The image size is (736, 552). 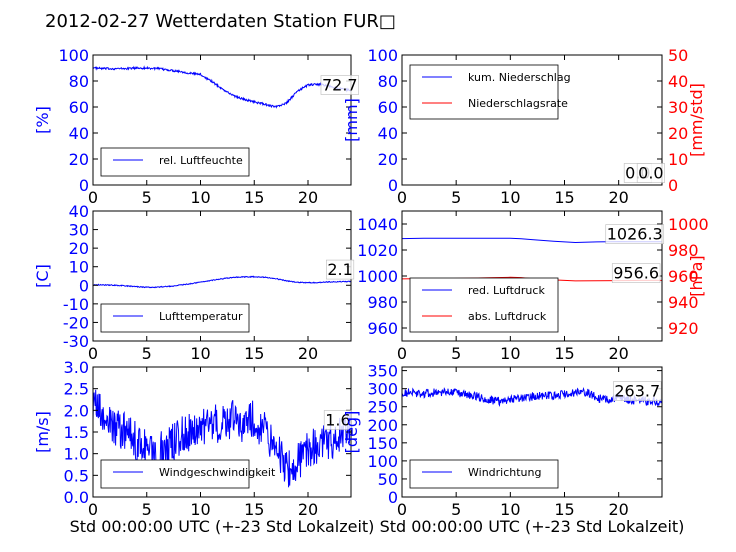 What do you see at coordinates (382, 302) in the screenshot?
I see `y-tick-label: 980` at bounding box center [382, 302].